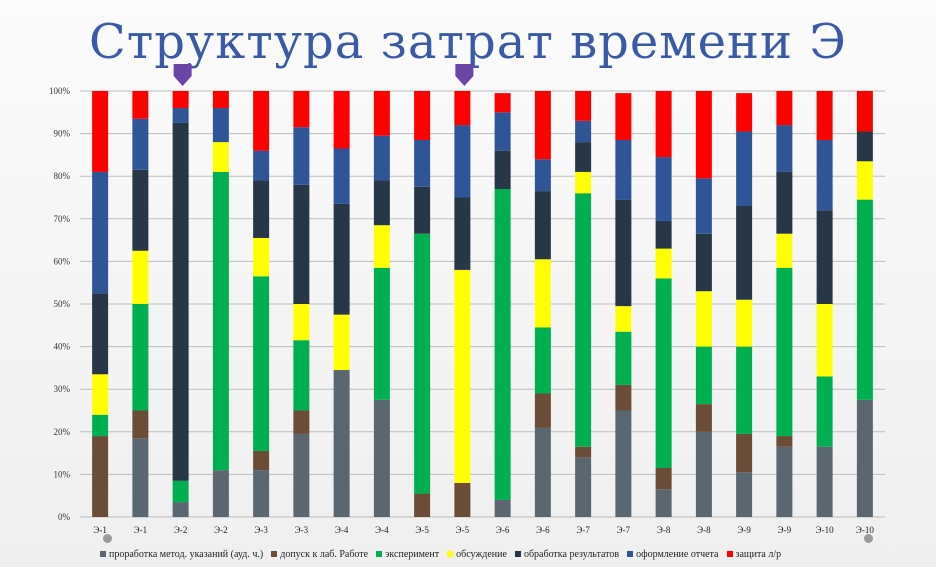 Image resolution: width=936 pixels, height=567 pixels. I want to click on slide-dot-right, so click(868, 538).